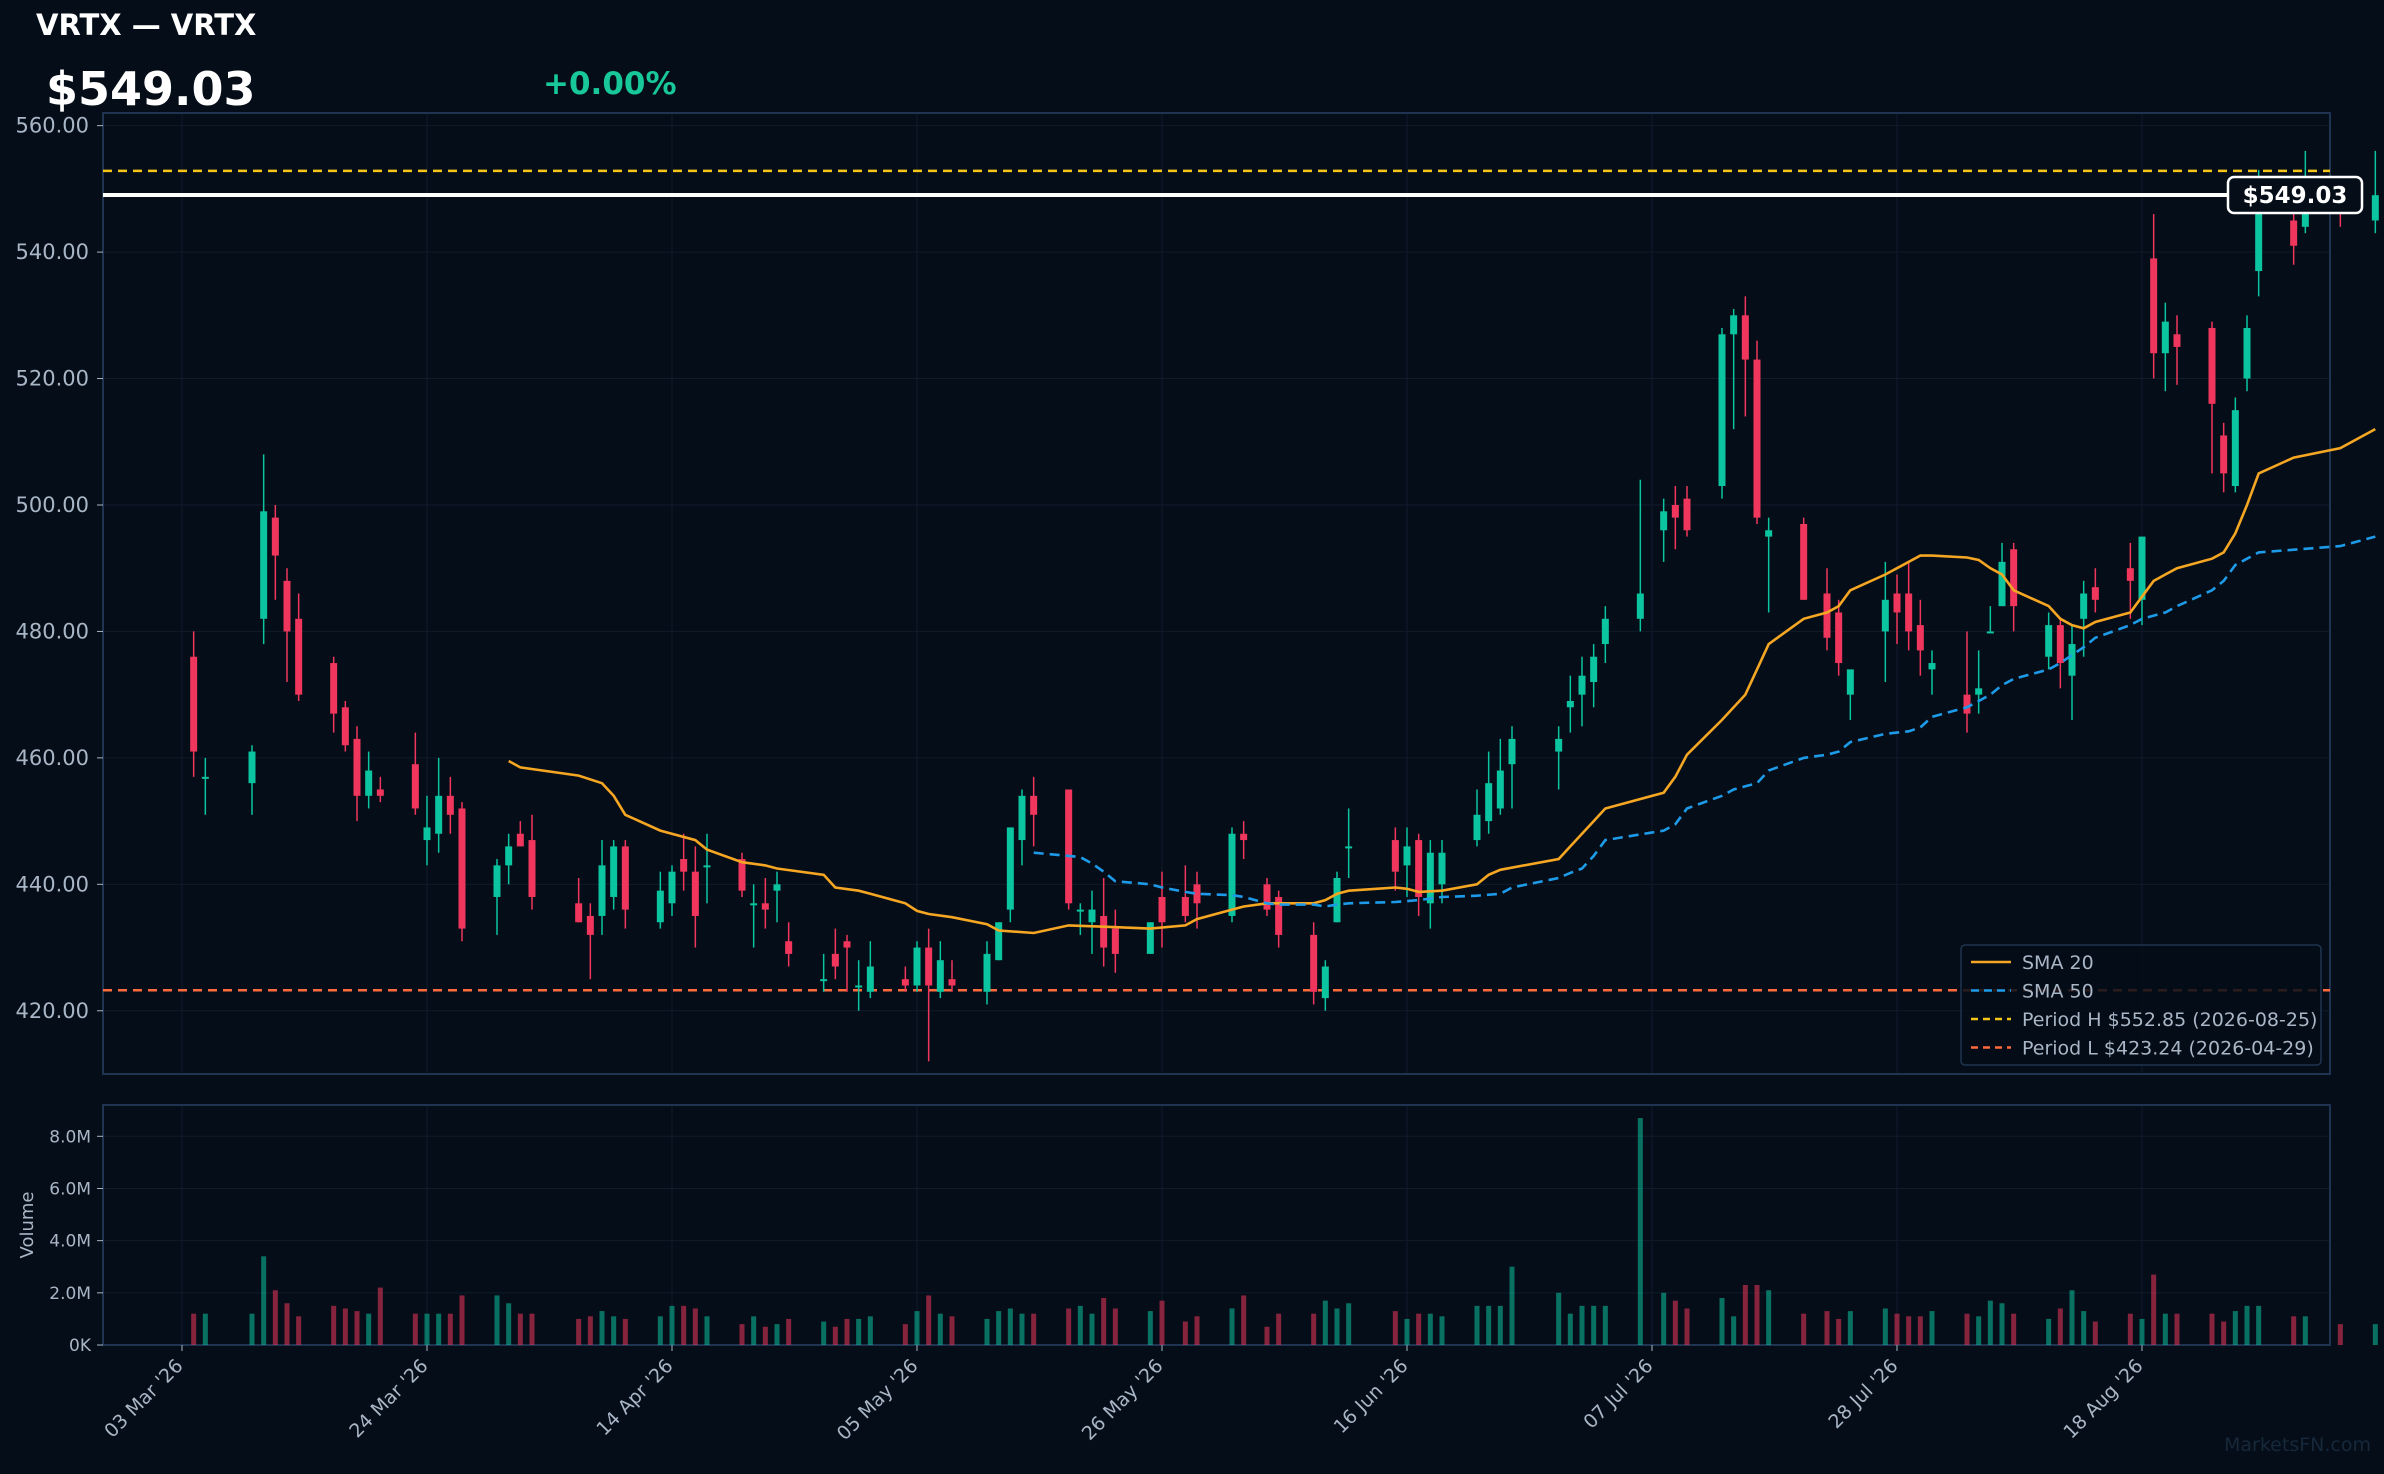  I want to click on volume-axis-title: Volume, so click(27, 1225).